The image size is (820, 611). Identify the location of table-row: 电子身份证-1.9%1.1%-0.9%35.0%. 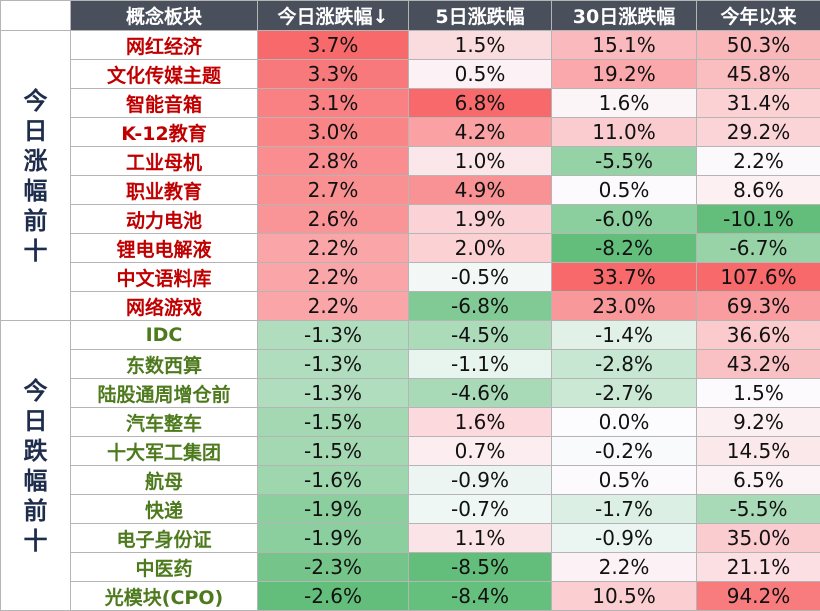
(410, 538).